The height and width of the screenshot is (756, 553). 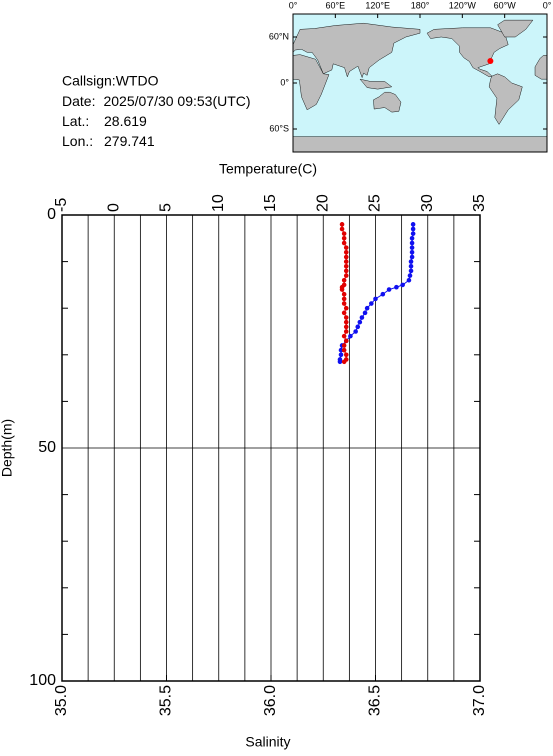 I want to click on location-marker, so click(x=490, y=61).